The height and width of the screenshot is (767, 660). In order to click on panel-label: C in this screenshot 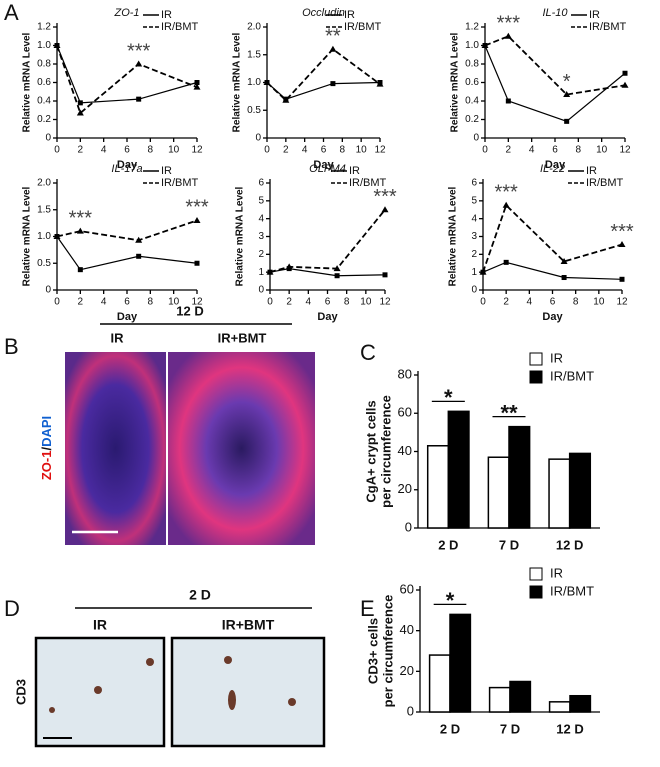, I will do `click(368, 352)`.